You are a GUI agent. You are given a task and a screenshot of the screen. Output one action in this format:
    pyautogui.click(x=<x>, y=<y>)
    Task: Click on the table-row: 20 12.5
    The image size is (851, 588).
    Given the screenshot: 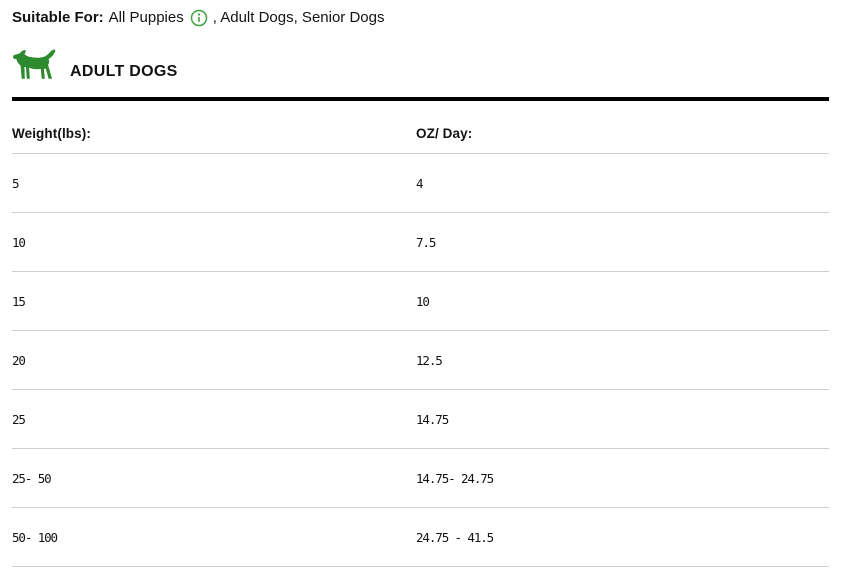 What is the action you would take?
    pyautogui.click(x=420, y=360)
    